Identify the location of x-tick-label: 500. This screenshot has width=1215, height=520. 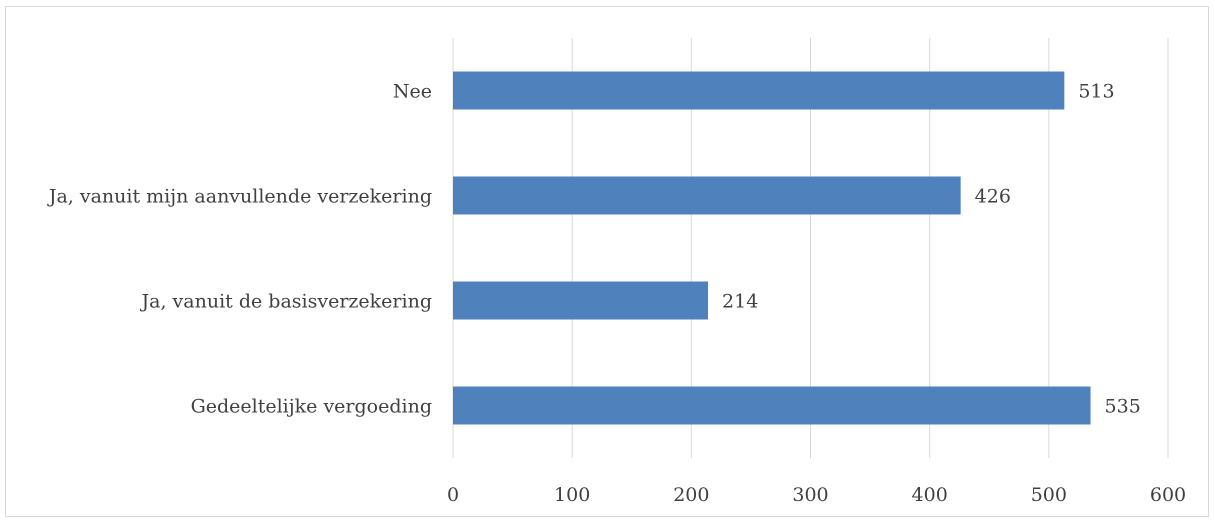
(1049, 495).